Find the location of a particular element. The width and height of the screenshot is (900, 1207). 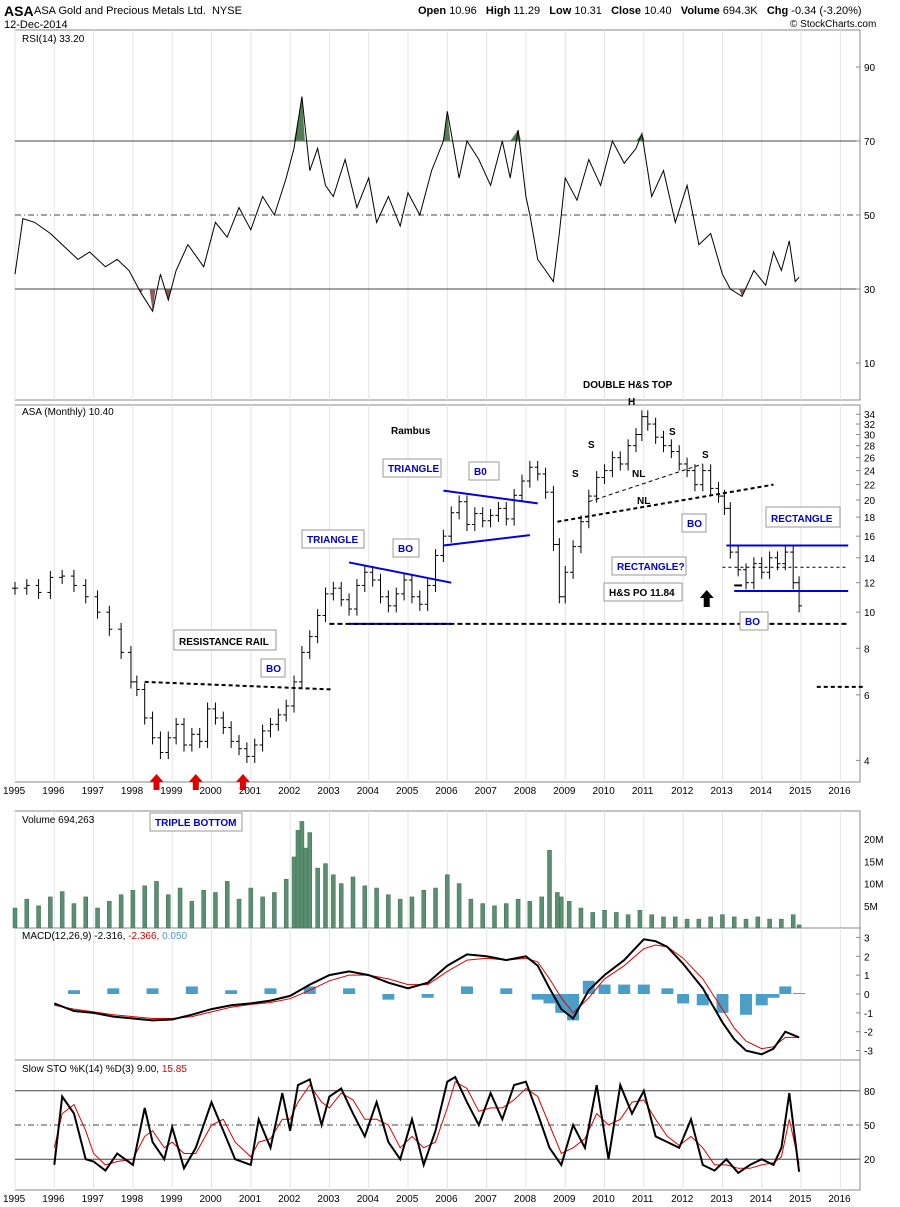

rsi-oversold-fill is located at coordinates (742, 293).